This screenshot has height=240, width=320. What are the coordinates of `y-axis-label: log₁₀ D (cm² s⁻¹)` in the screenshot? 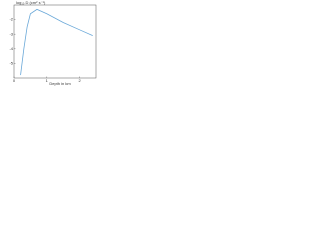 It's located at (31, 2).